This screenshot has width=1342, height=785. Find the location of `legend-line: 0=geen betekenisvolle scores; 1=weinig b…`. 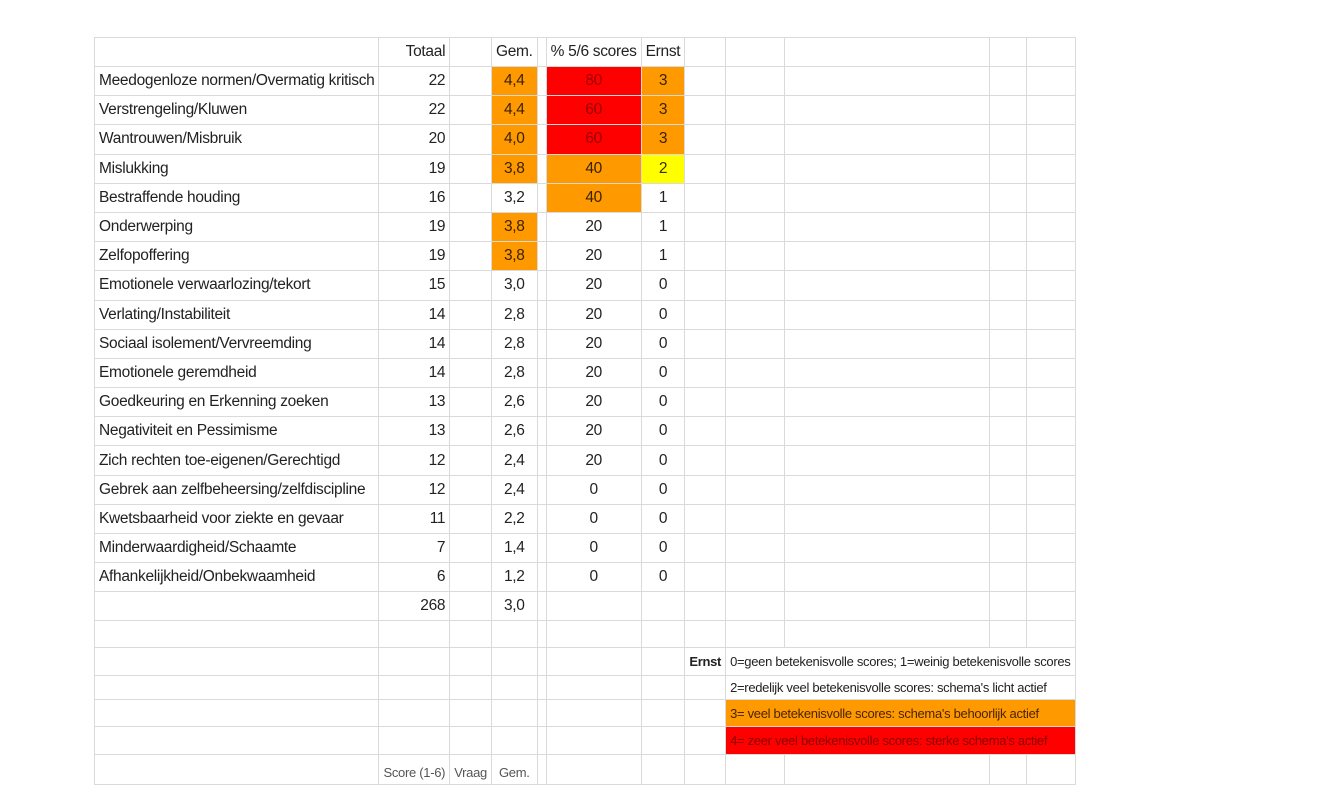

legend-line: 0=geen betekenisvolle scores; 1=weinig b… is located at coordinates (900, 662).